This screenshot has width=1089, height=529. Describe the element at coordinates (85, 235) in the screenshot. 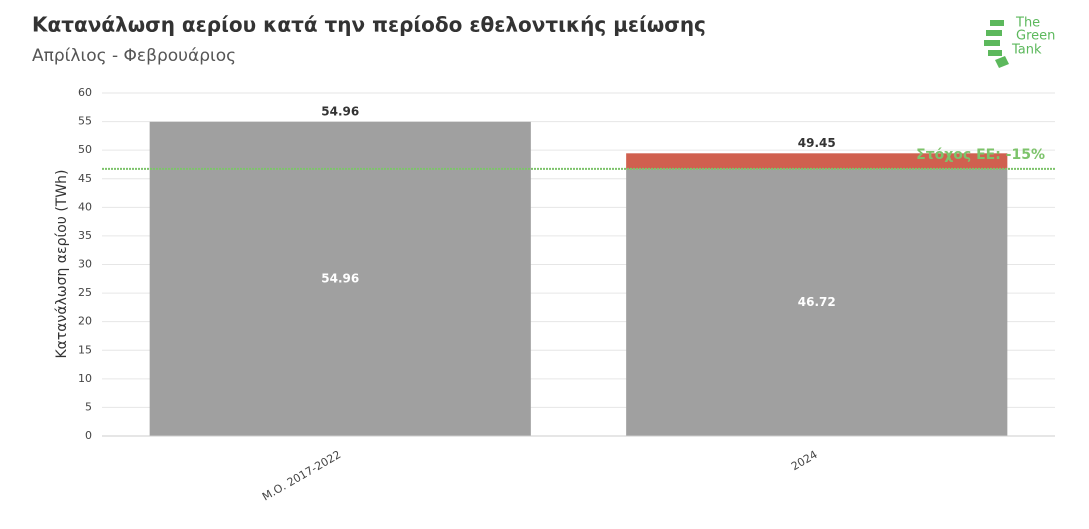

I see `y-tick-label: 35` at that location.